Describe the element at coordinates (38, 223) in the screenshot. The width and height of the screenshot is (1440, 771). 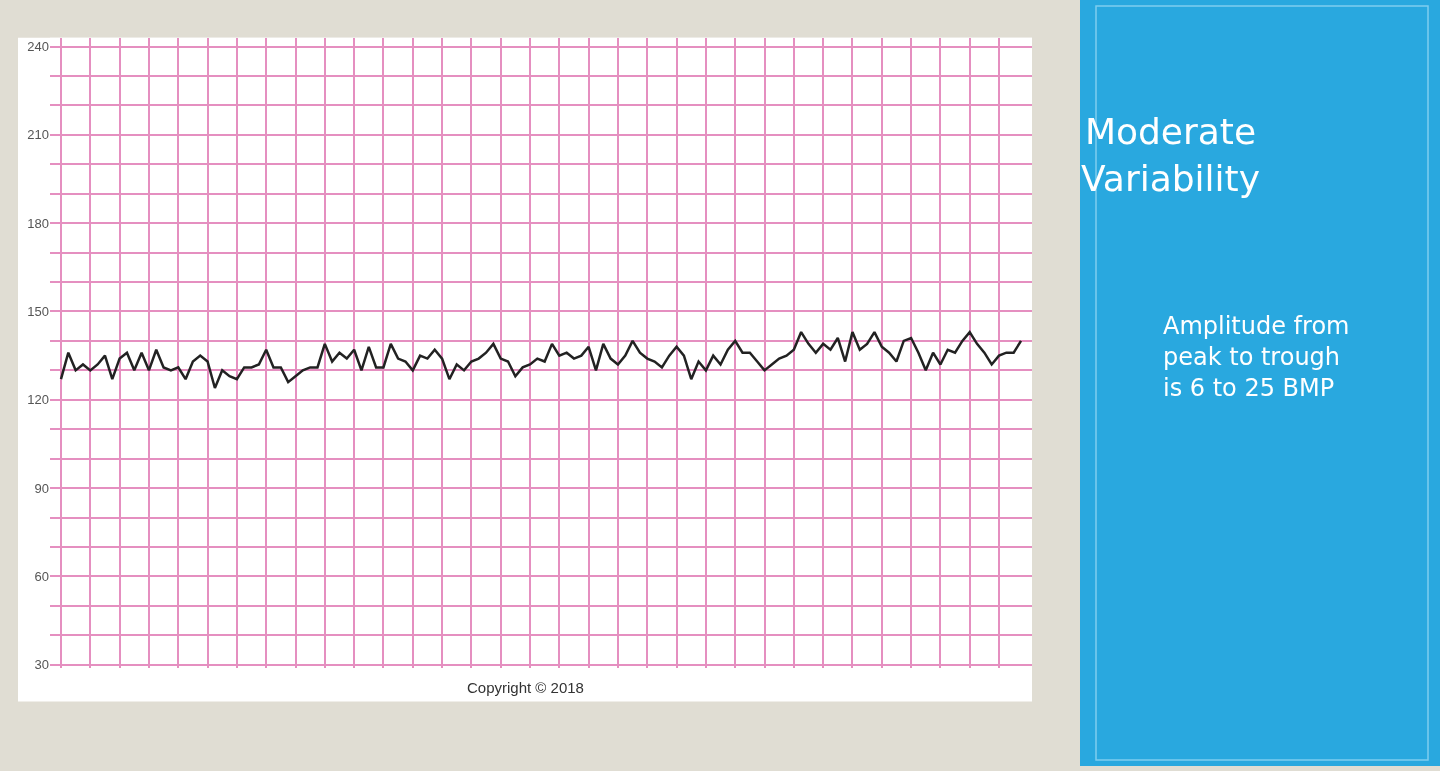
I see `y-tick-label: 180` at that location.